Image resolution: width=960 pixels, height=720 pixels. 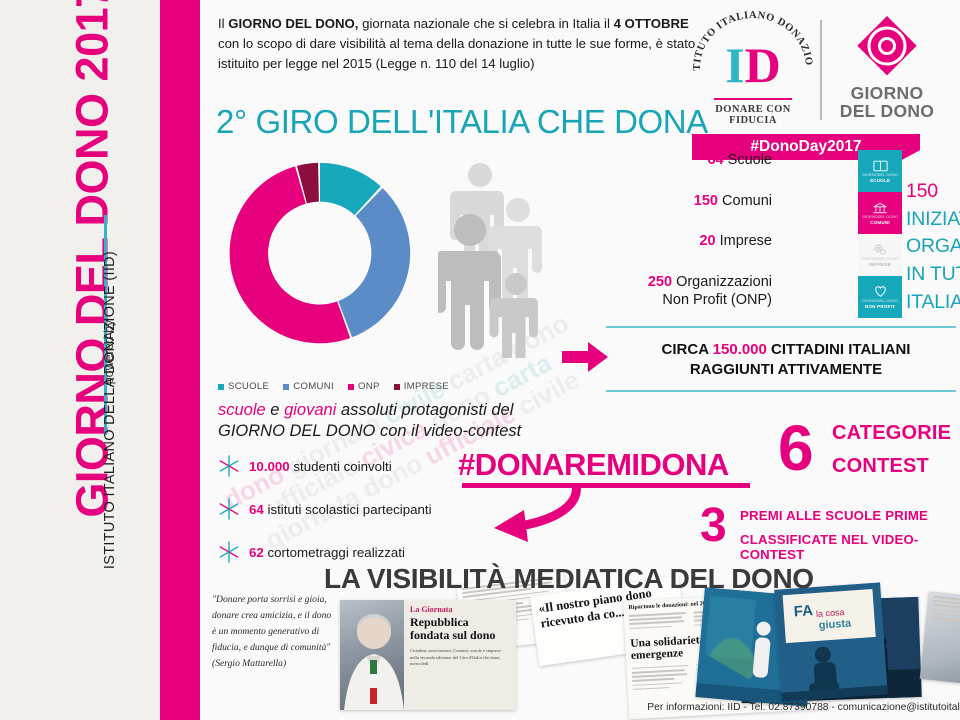 What do you see at coordinates (690, 242) in the screenshot?
I see `stat-row-imprese: 20 Imprese` at bounding box center [690, 242].